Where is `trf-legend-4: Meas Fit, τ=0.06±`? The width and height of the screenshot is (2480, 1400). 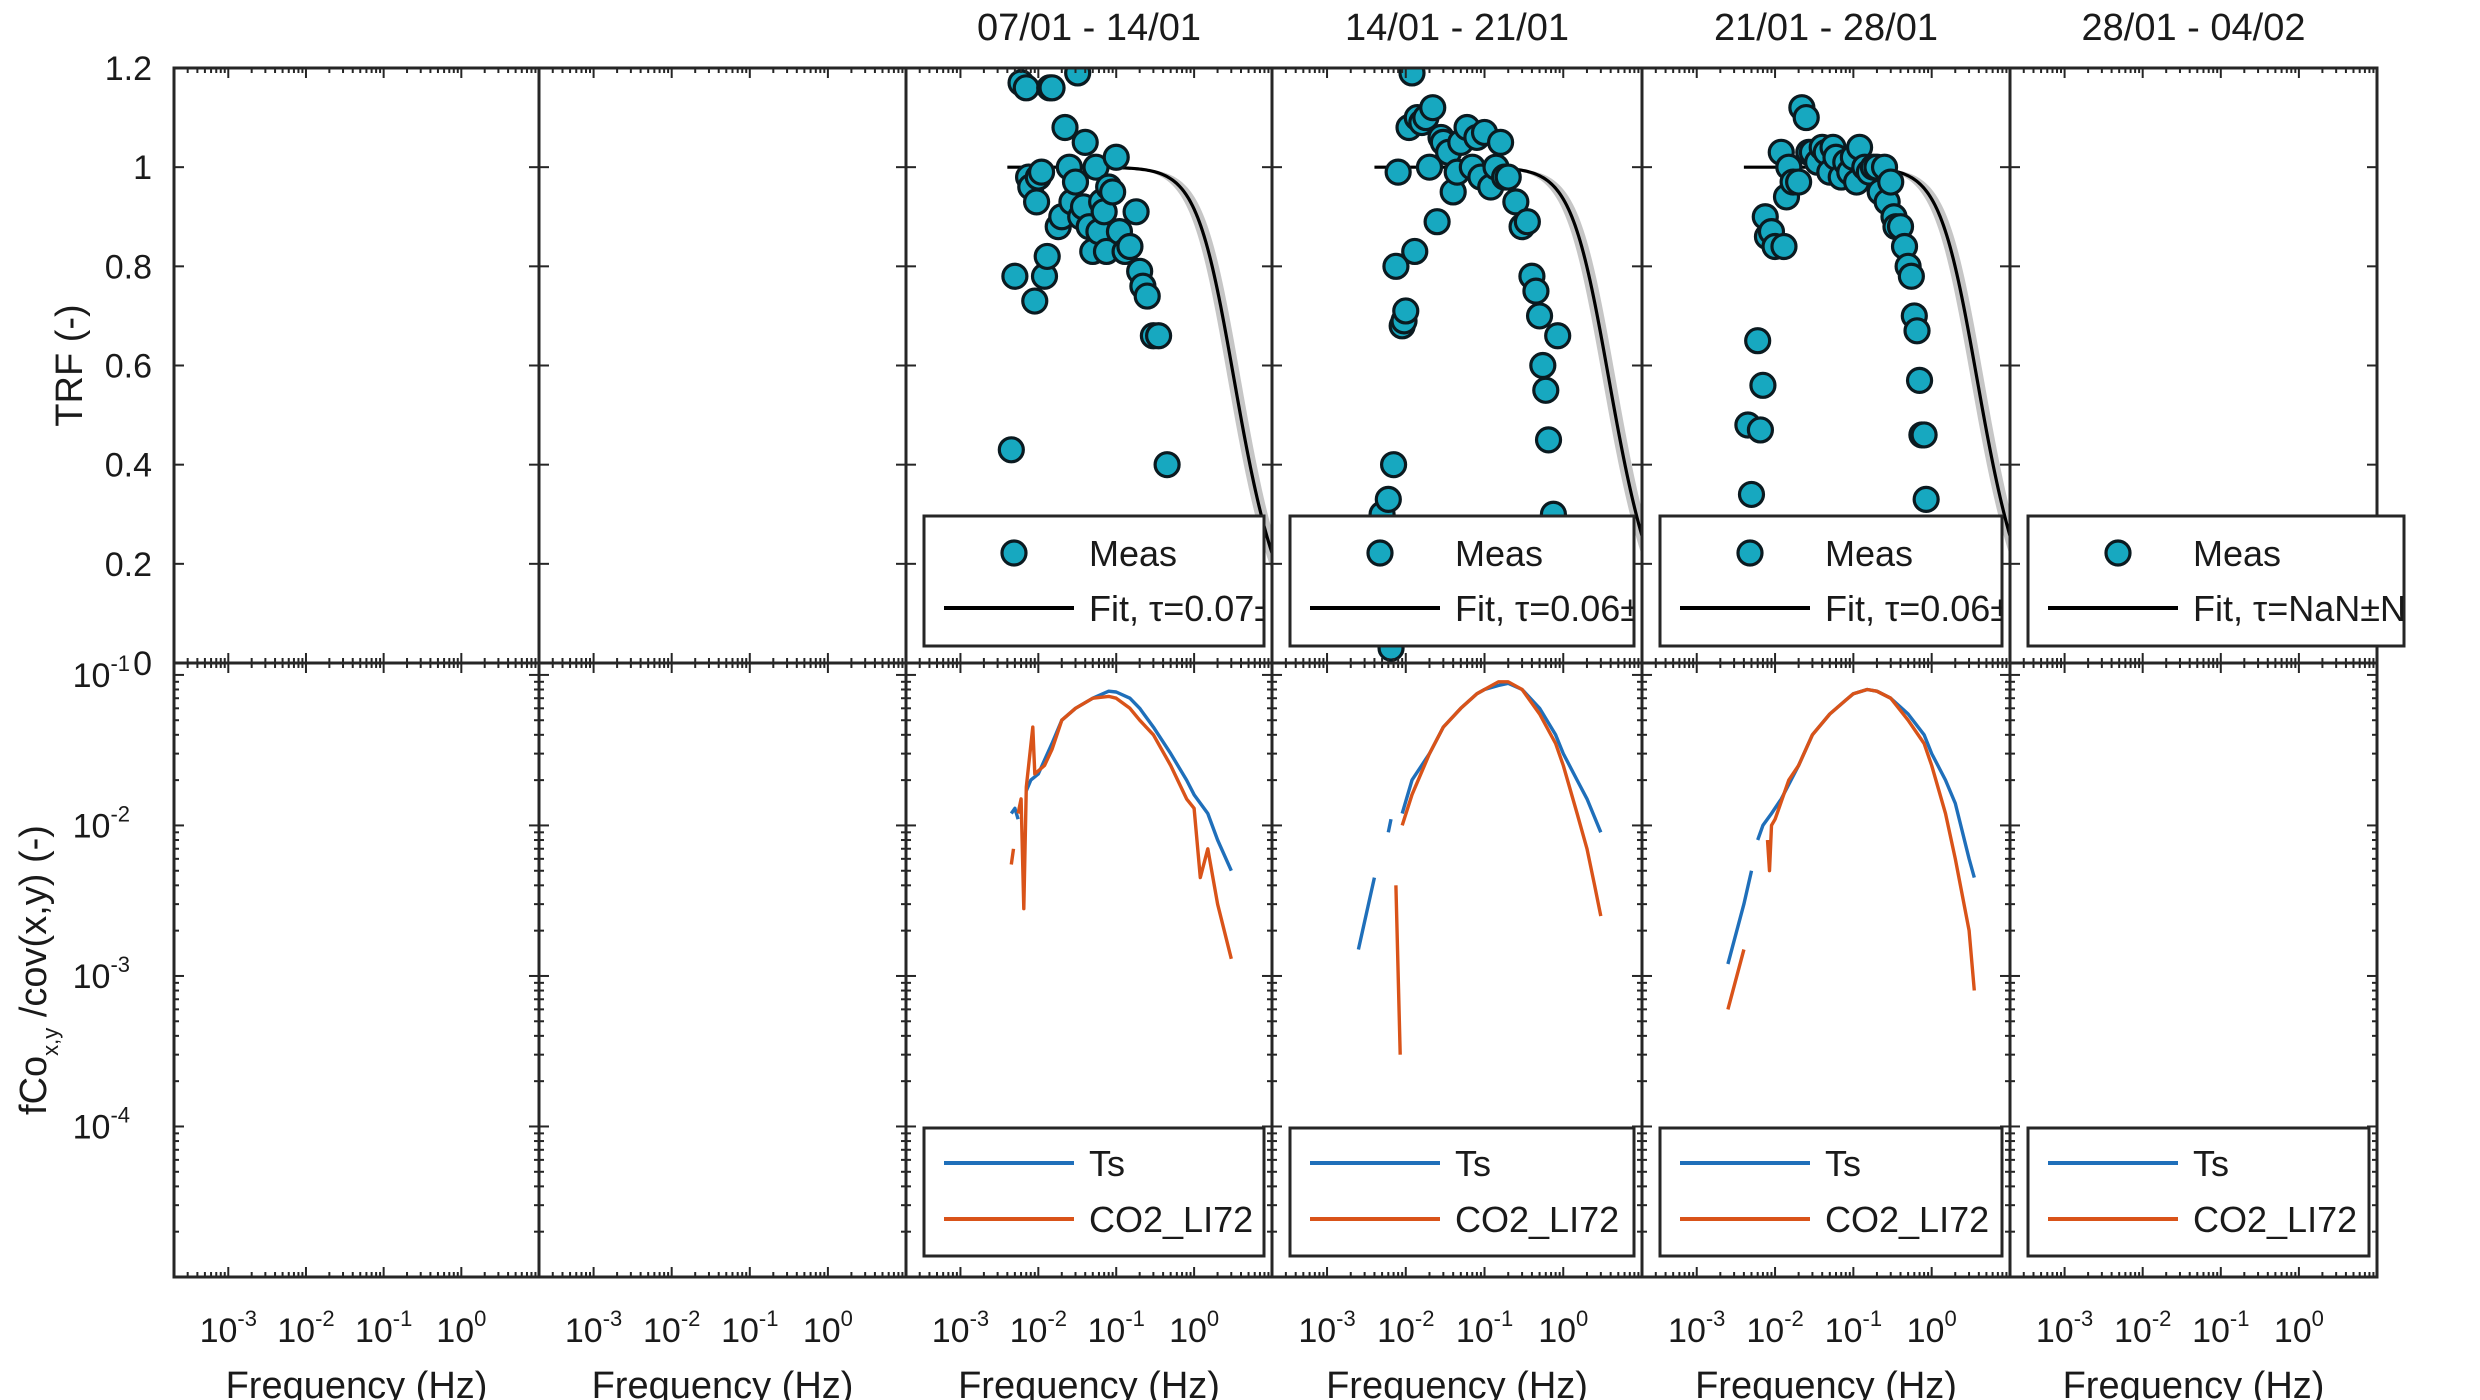
trf-legend-4: Meas Fit, τ=0.06± is located at coordinates (1834, 581).